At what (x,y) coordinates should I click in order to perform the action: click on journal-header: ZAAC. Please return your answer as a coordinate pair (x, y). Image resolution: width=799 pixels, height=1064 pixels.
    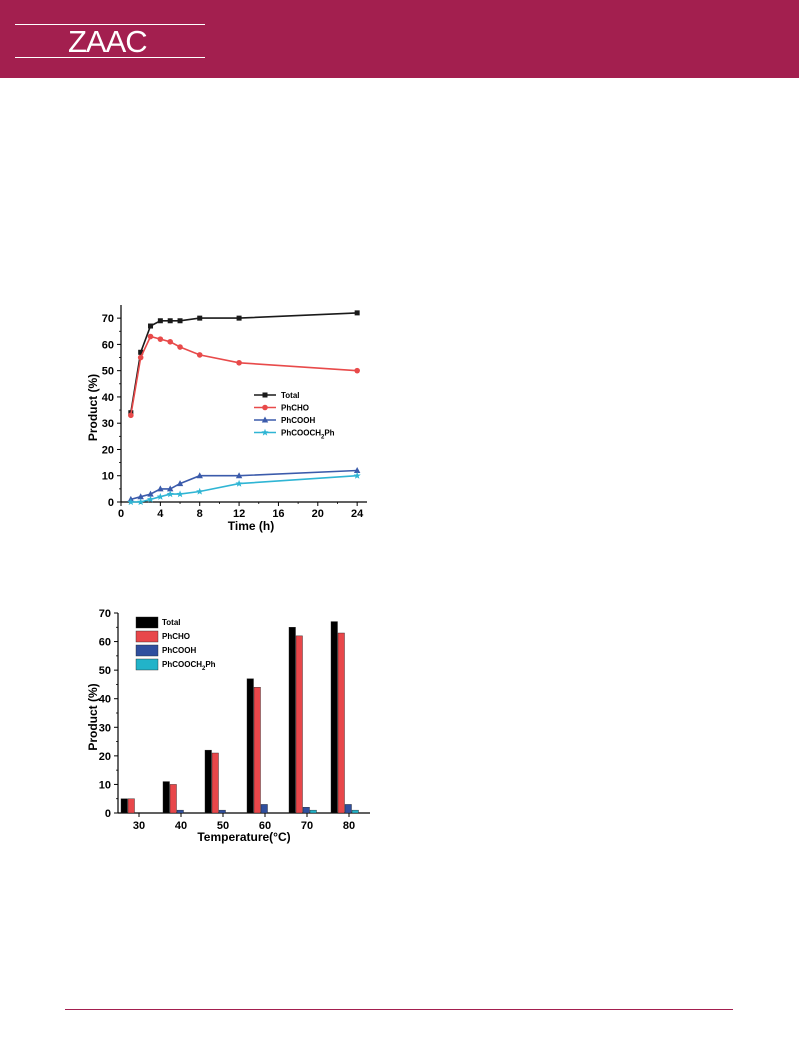
    Looking at the image, I should click on (399, 39).